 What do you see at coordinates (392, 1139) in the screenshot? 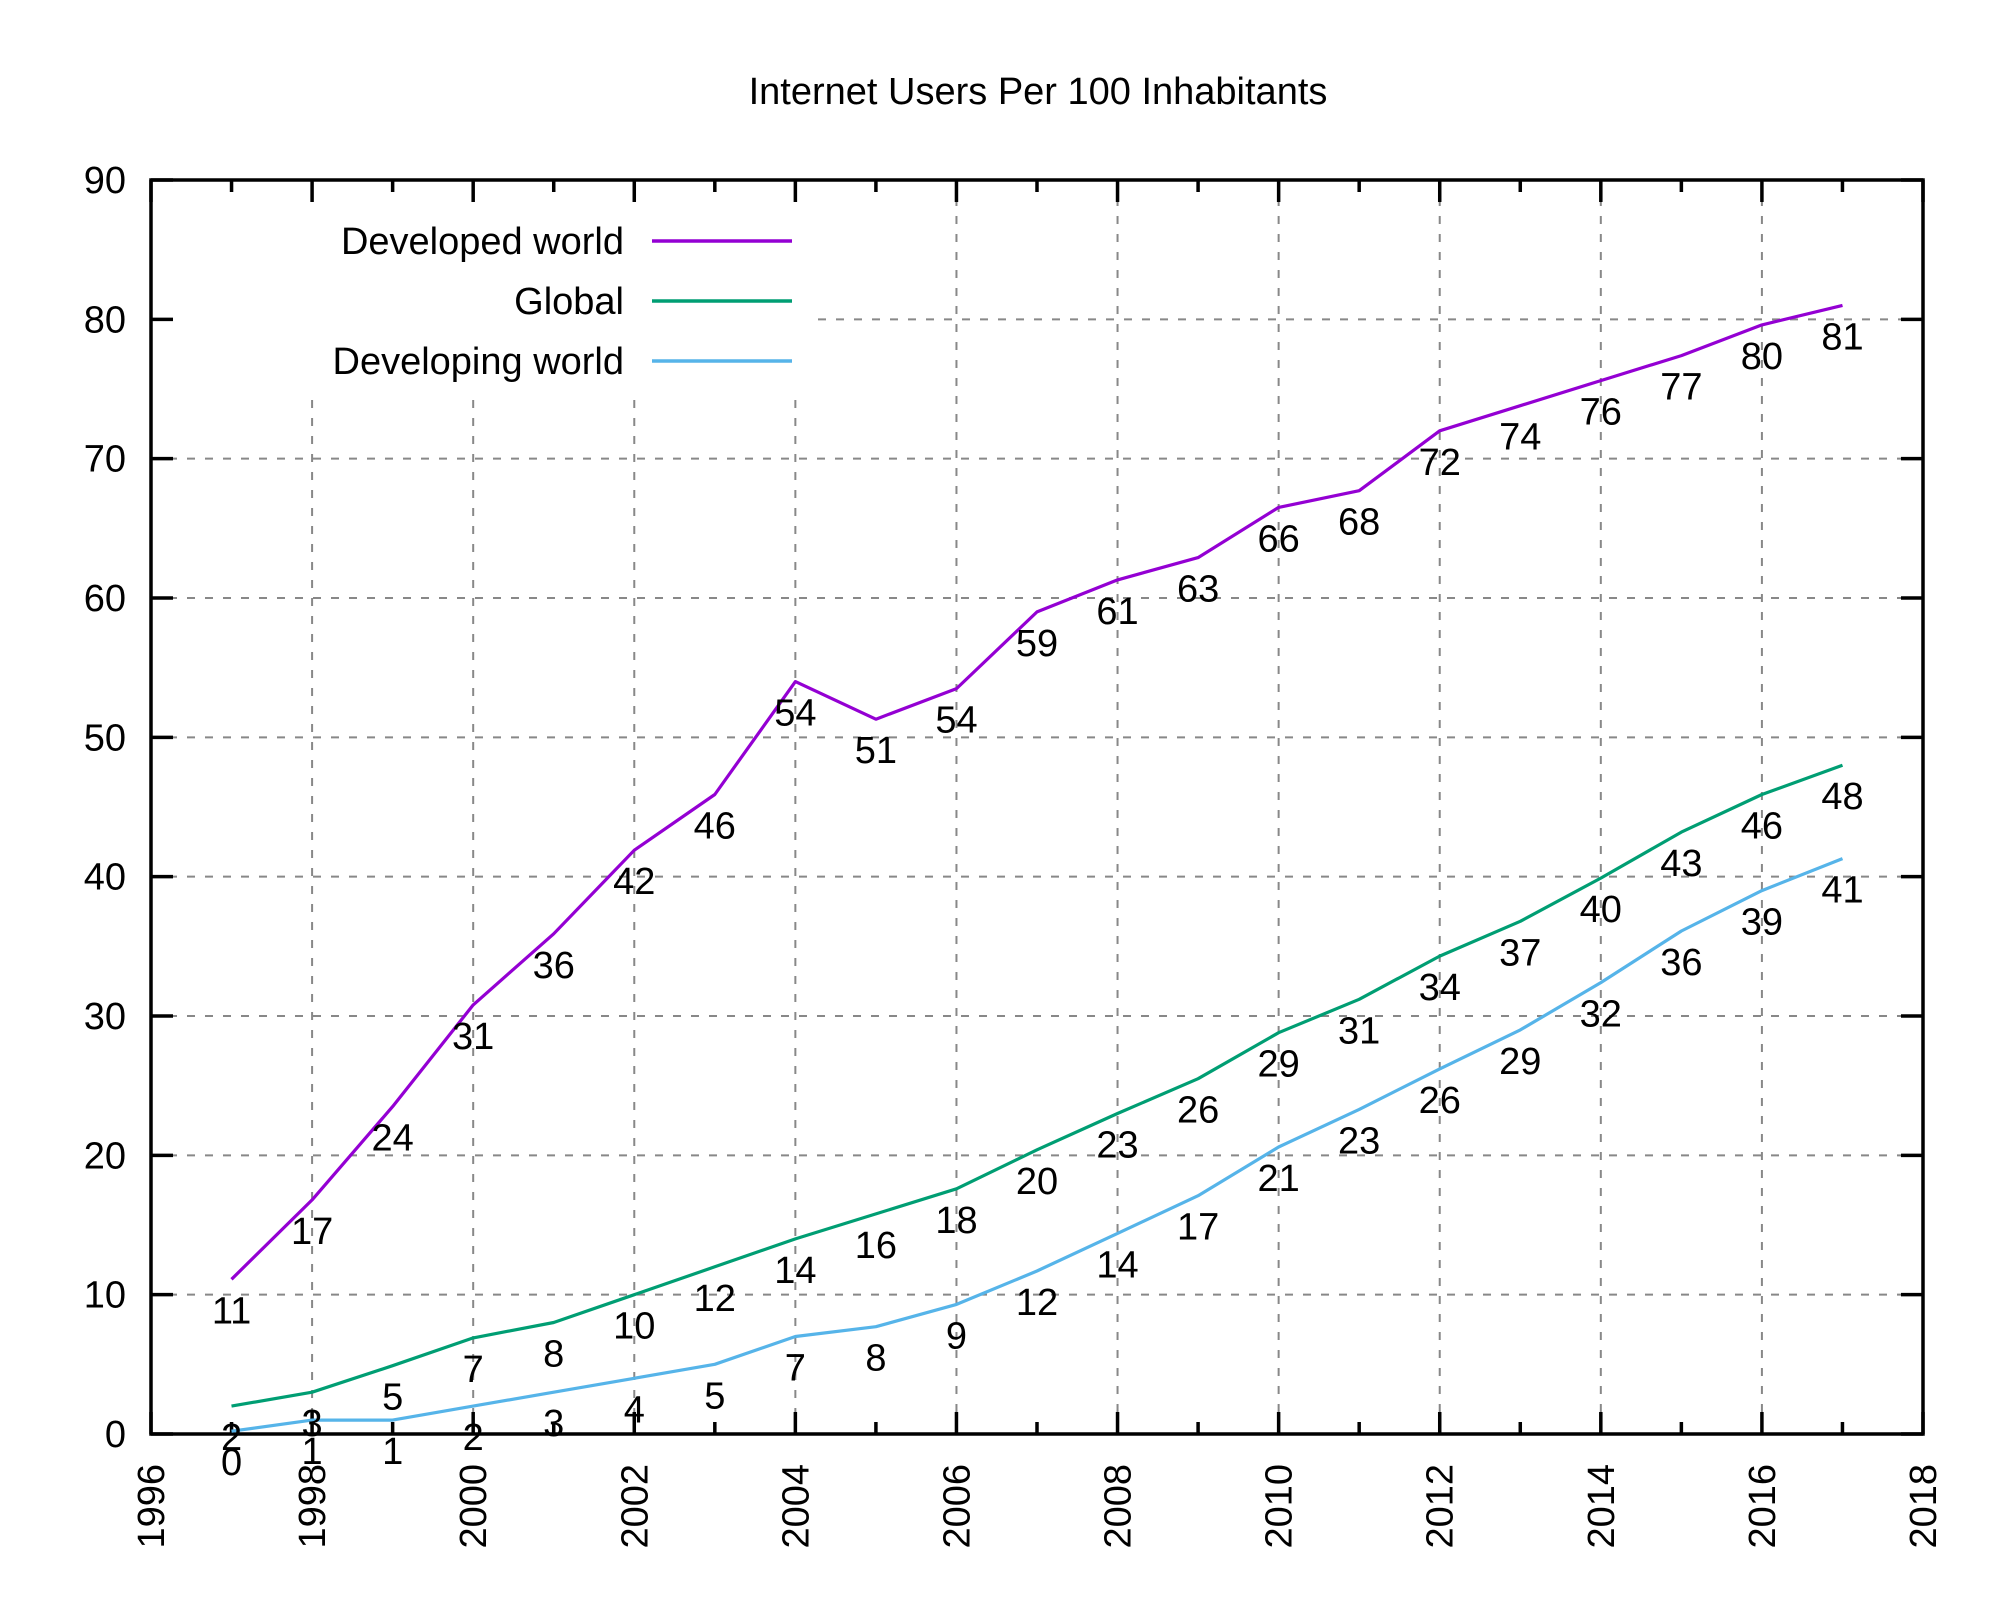
I see `data-label-developed-world: 24` at bounding box center [392, 1139].